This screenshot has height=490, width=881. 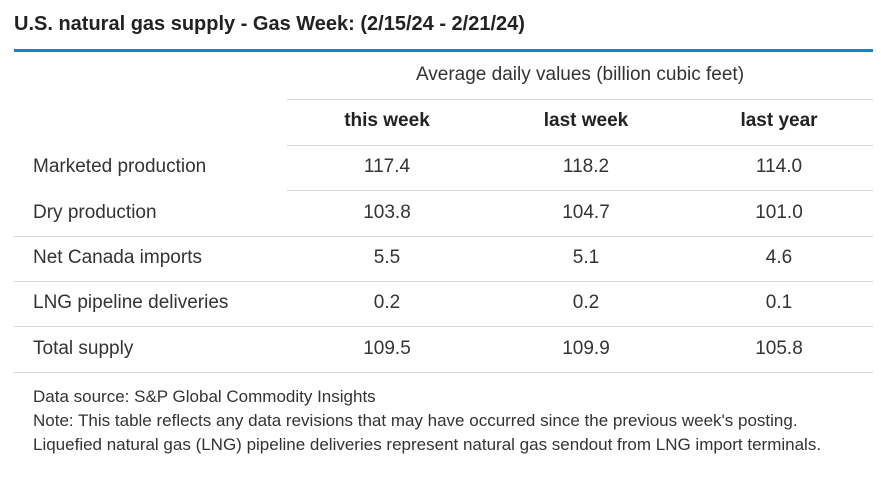 What do you see at coordinates (779, 257) in the screenshot?
I see `table-cell: 4.6` at bounding box center [779, 257].